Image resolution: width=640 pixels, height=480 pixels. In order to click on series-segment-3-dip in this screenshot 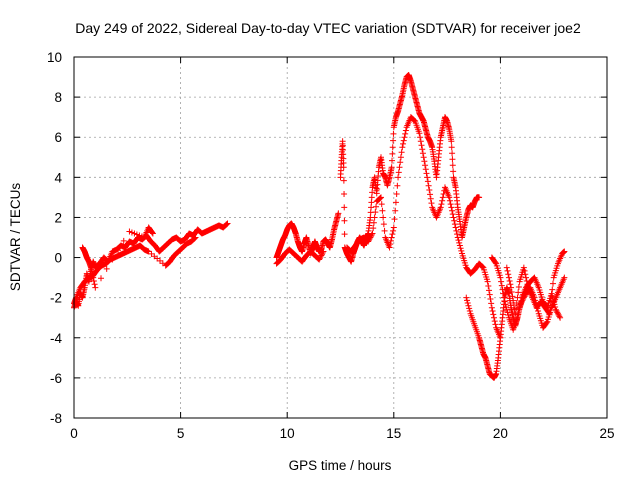, I will do `click(515, 327)`.